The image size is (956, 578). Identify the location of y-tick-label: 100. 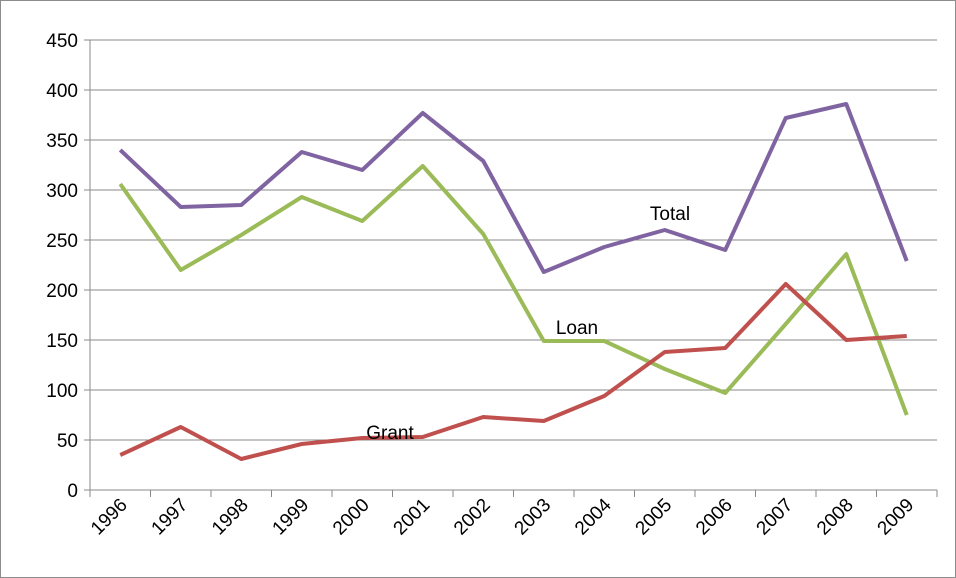
(62, 391).